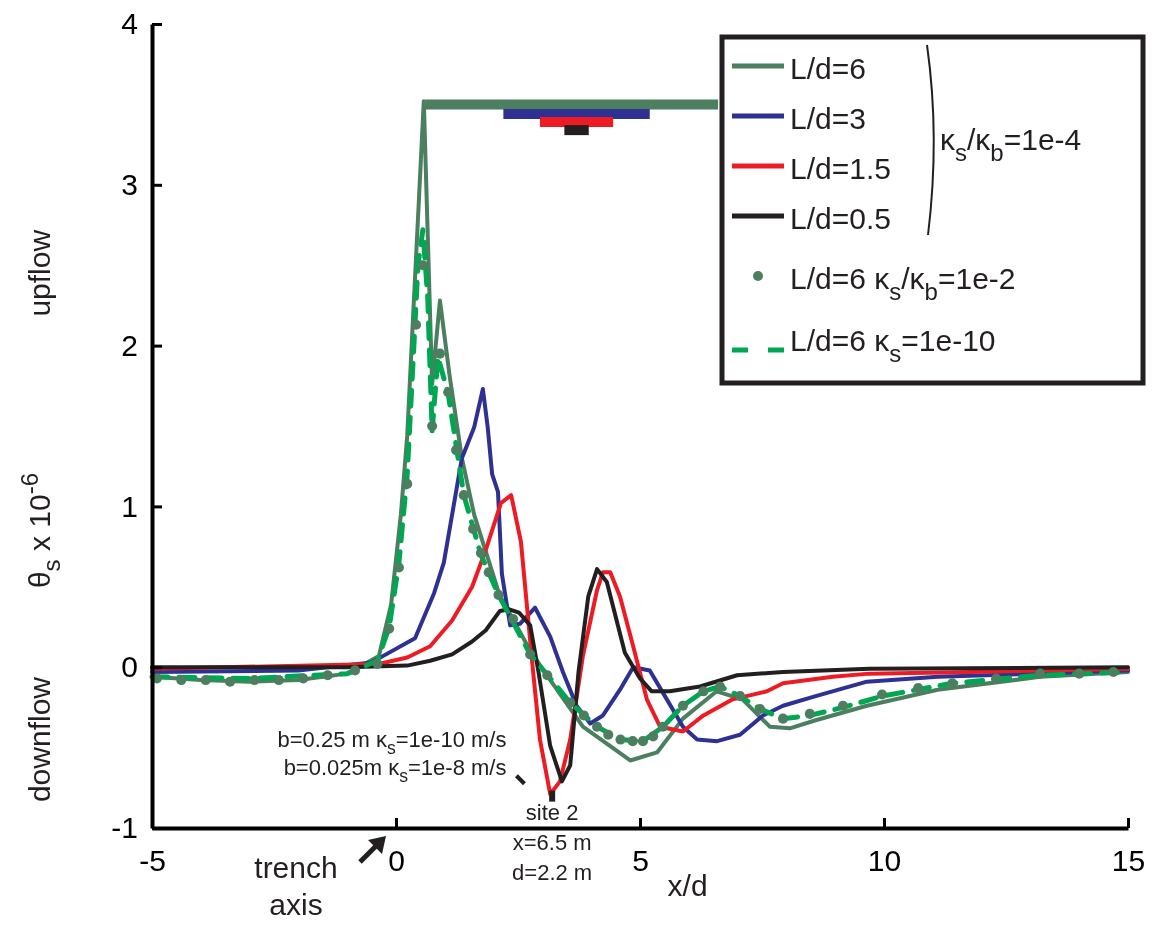 This screenshot has width=1160, height=928. What do you see at coordinates (640, 861) in the screenshot?
I see `x-tick-label: 5` at bounding box center [640, 861].